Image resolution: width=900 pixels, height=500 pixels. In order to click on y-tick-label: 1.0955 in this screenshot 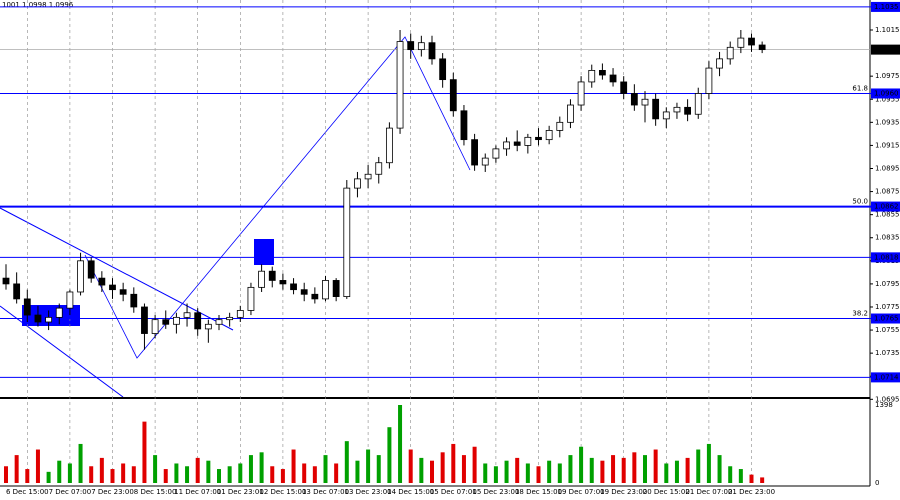, I will do `click(887, 99)`.